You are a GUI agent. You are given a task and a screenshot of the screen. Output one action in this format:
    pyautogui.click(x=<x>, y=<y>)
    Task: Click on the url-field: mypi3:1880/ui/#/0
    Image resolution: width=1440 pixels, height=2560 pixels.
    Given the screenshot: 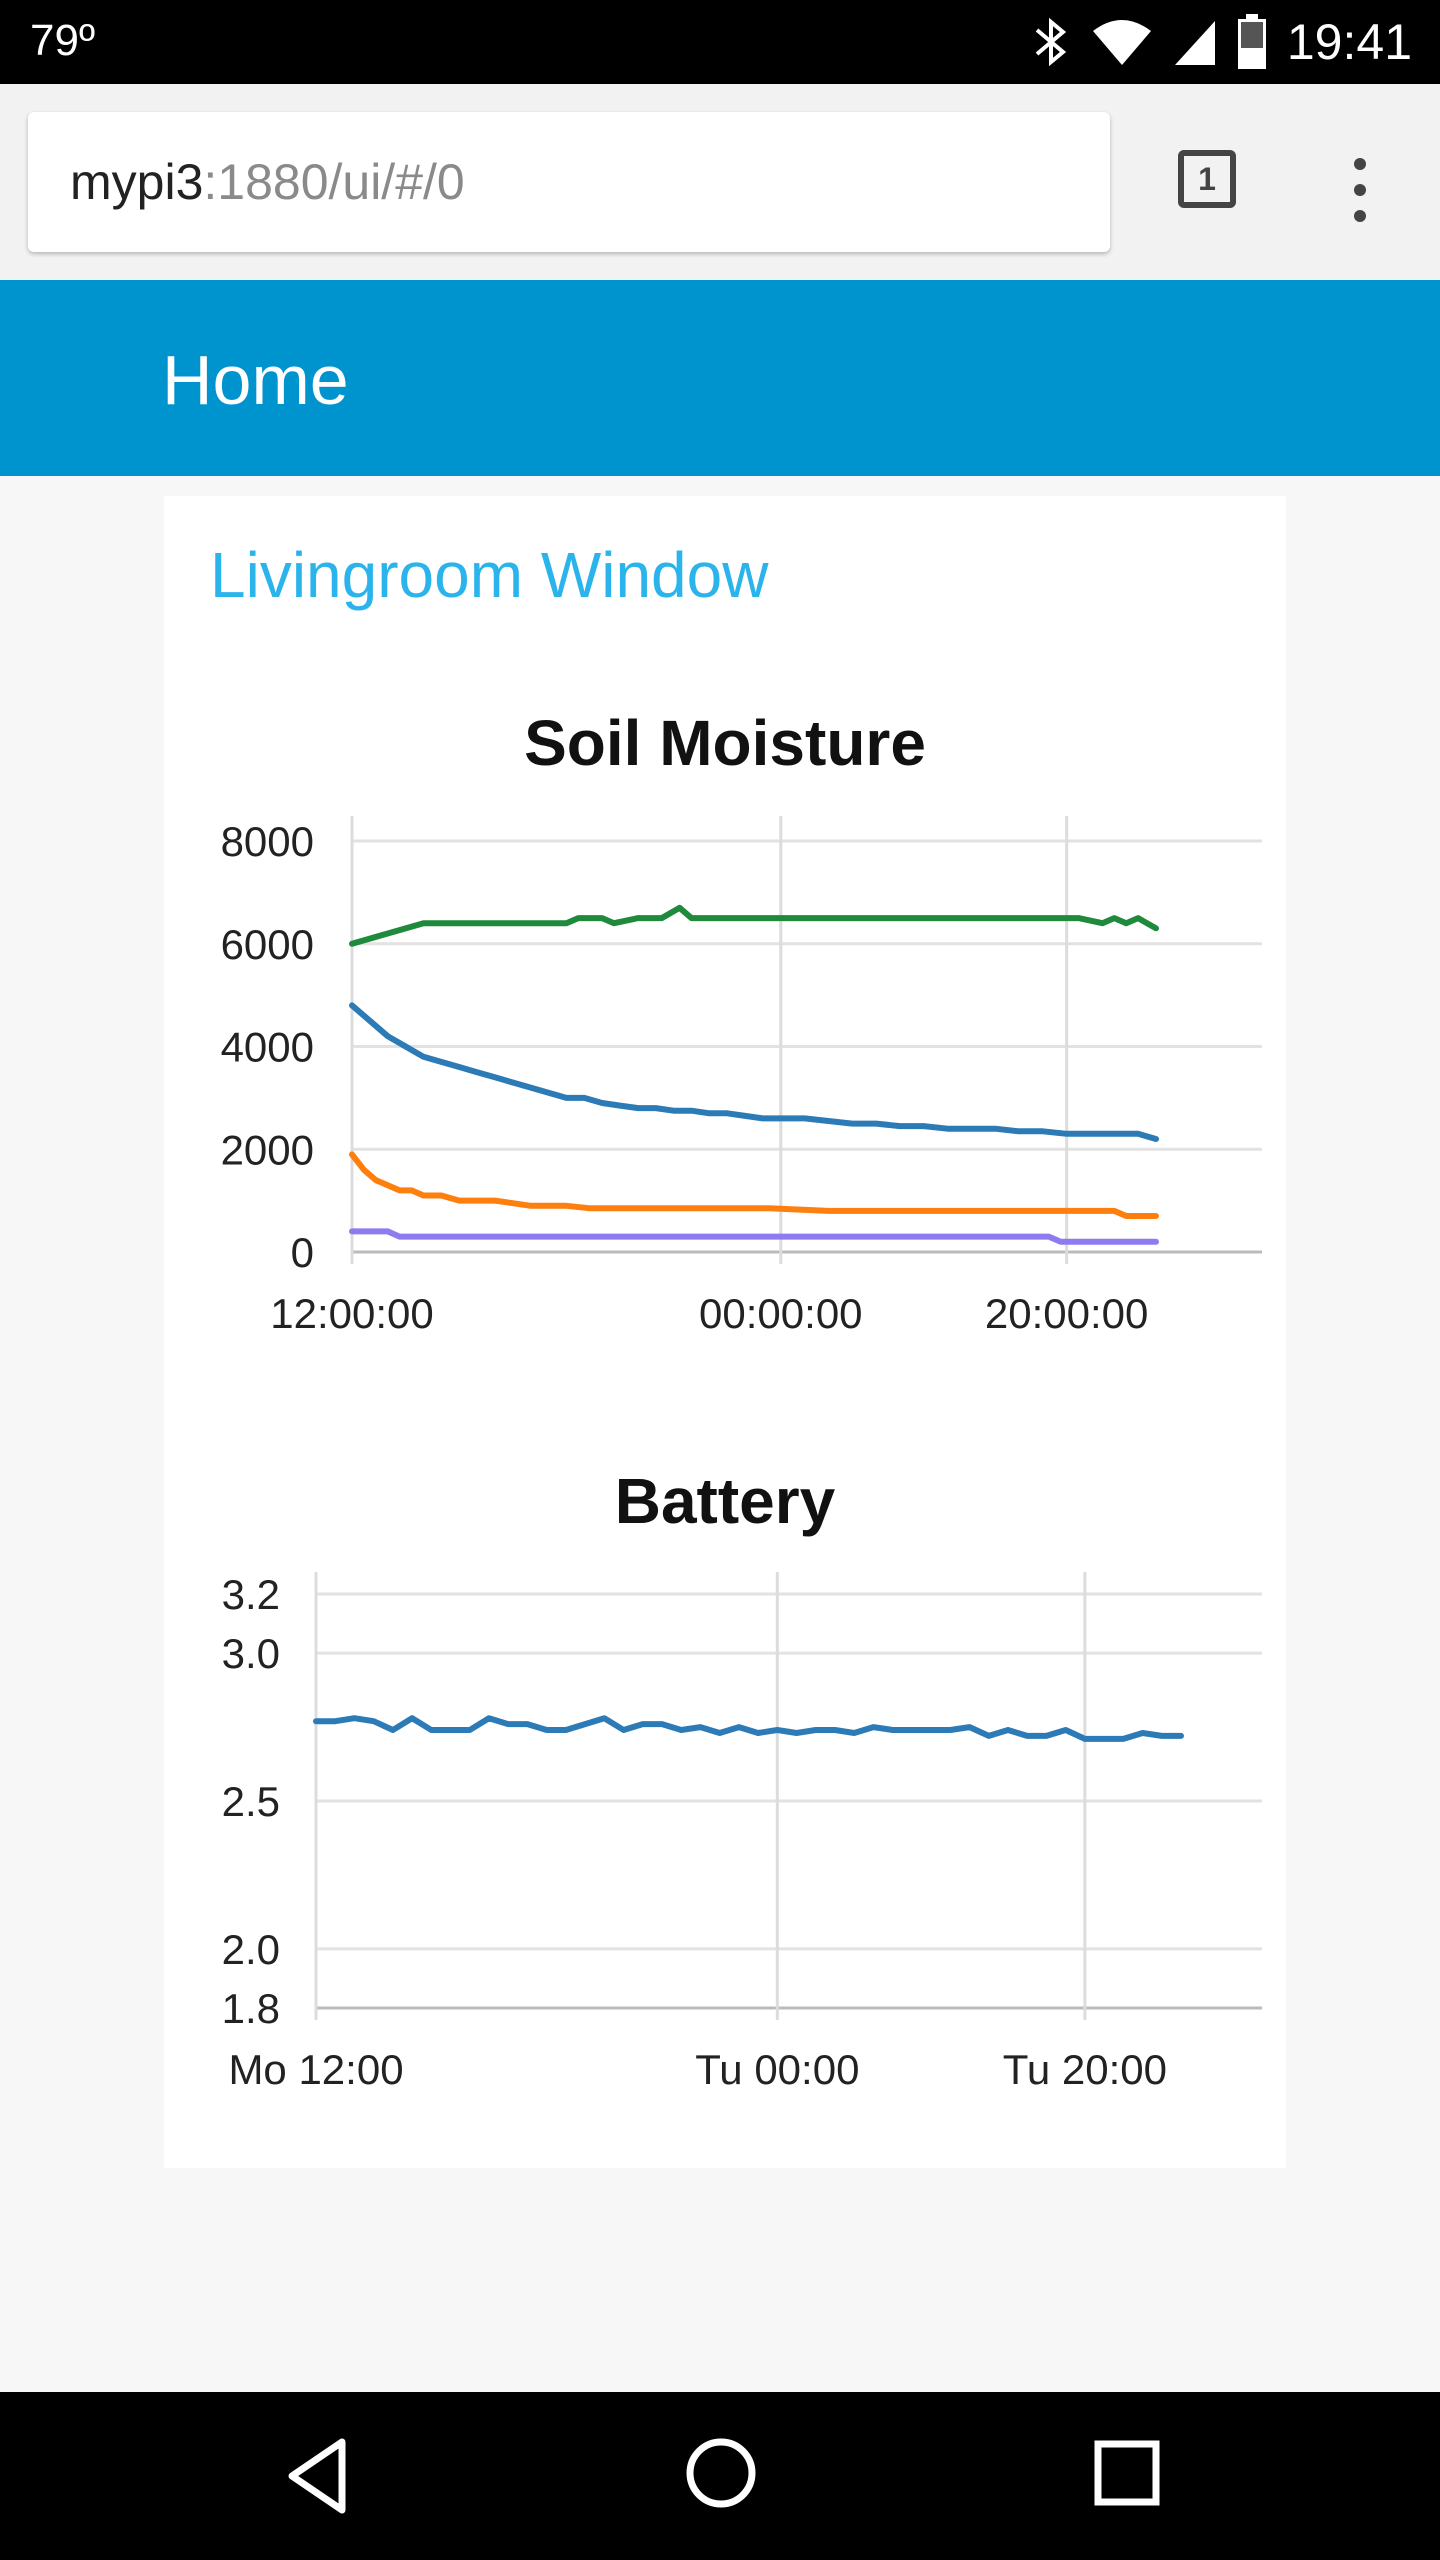 What is the action you would take?
    pyautogui.click(x=569, y=182)
    